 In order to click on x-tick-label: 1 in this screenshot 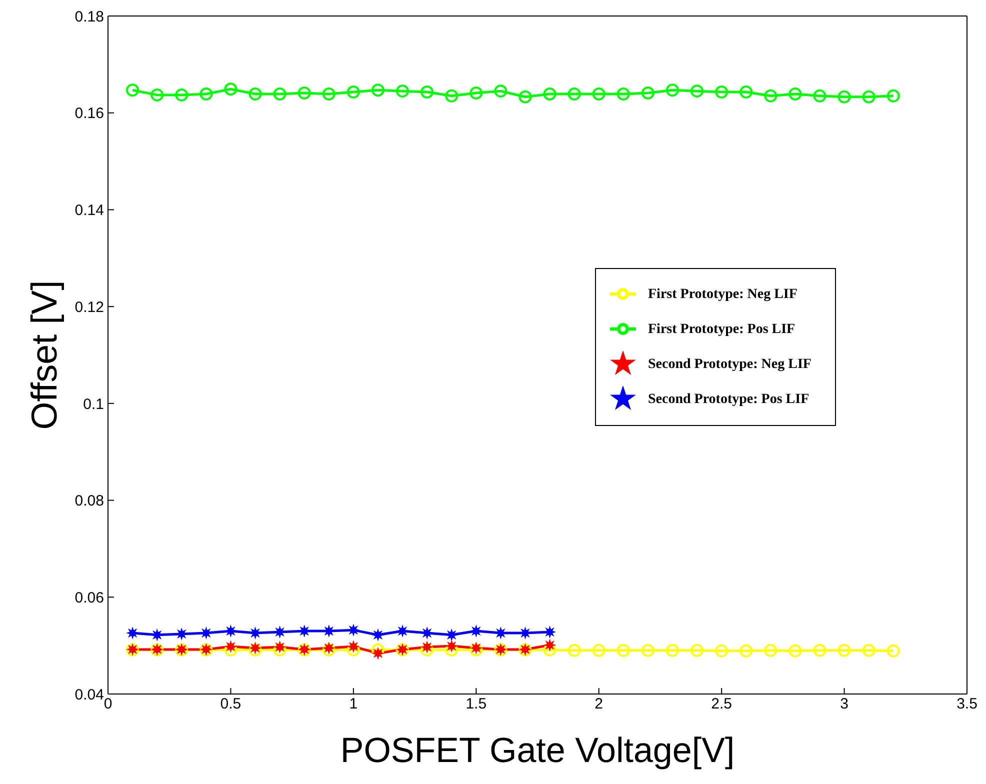, I will do `click(353, 704)`.